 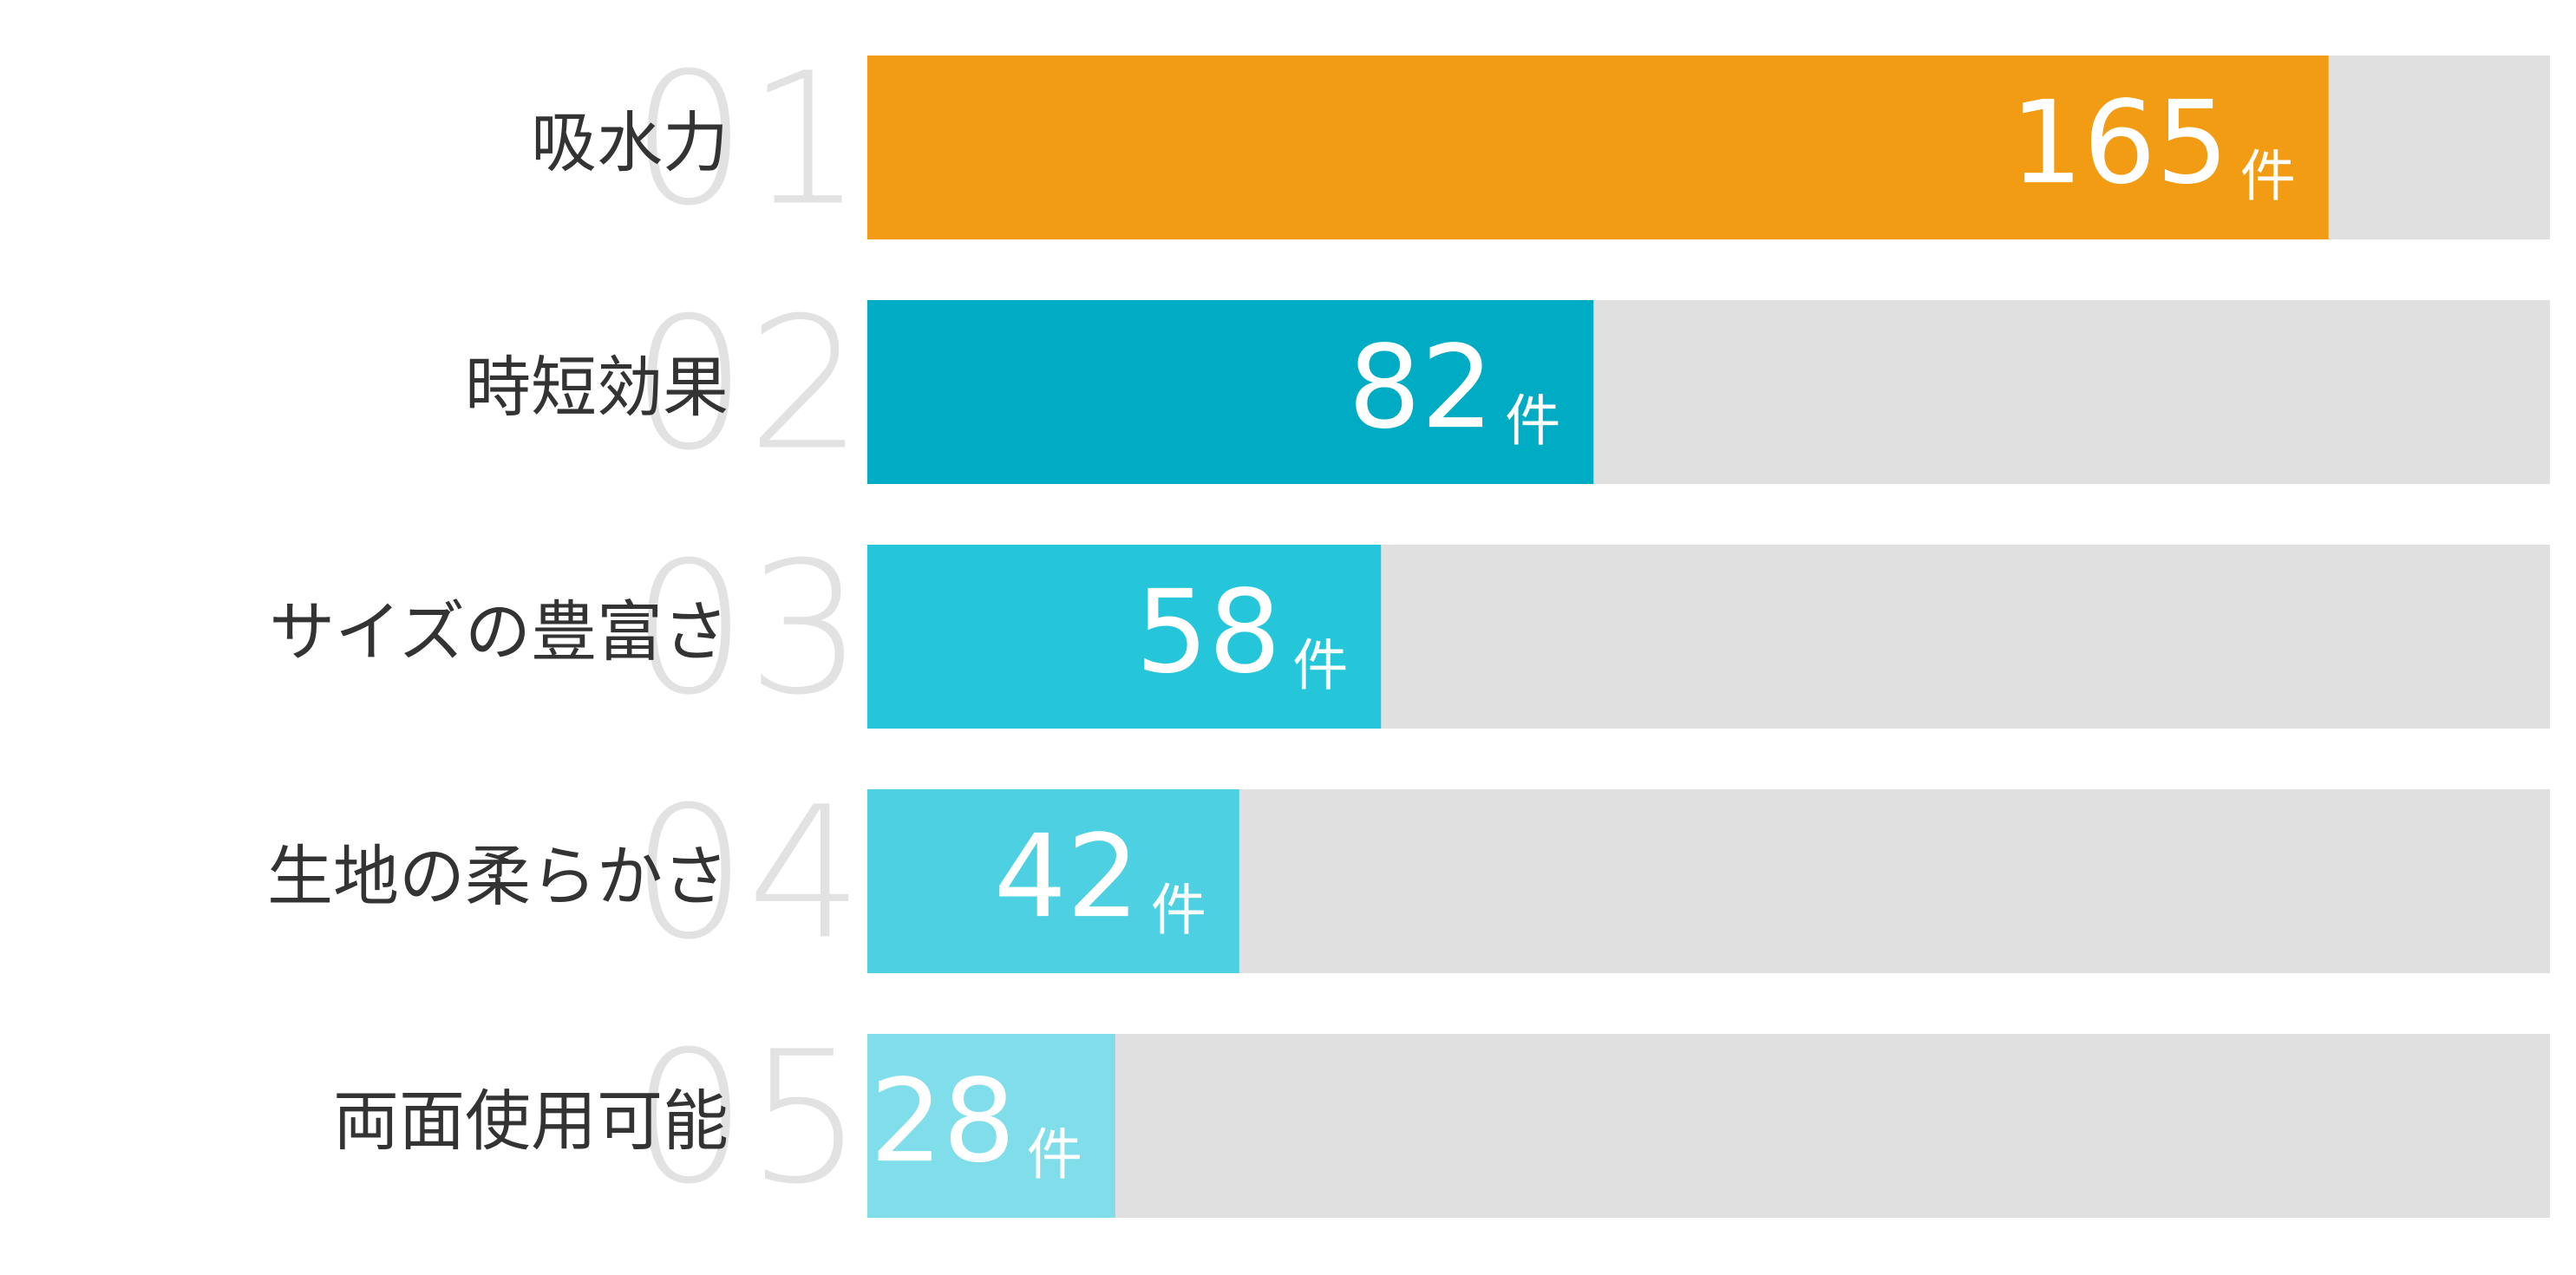 I want to click on category-label: 両面使用可能, so click(x=531, y=1121).